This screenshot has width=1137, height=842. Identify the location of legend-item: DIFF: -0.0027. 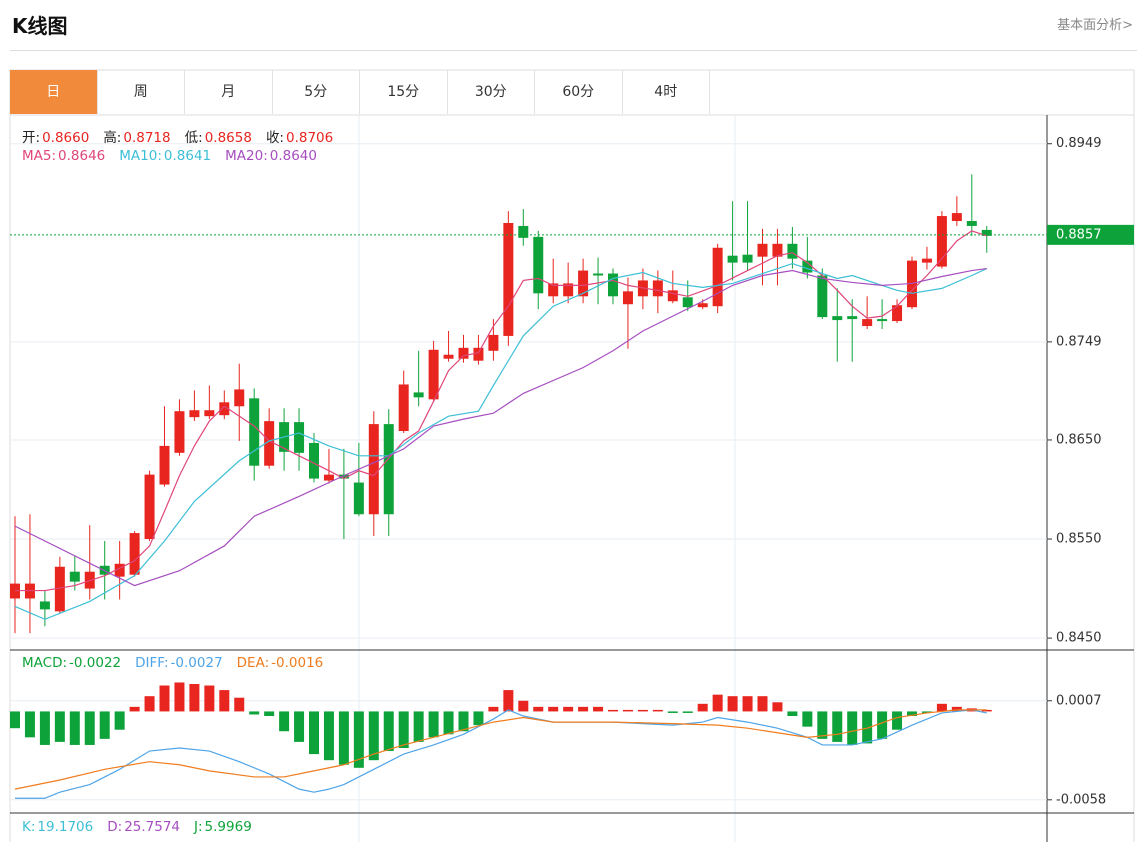
(179, 663).